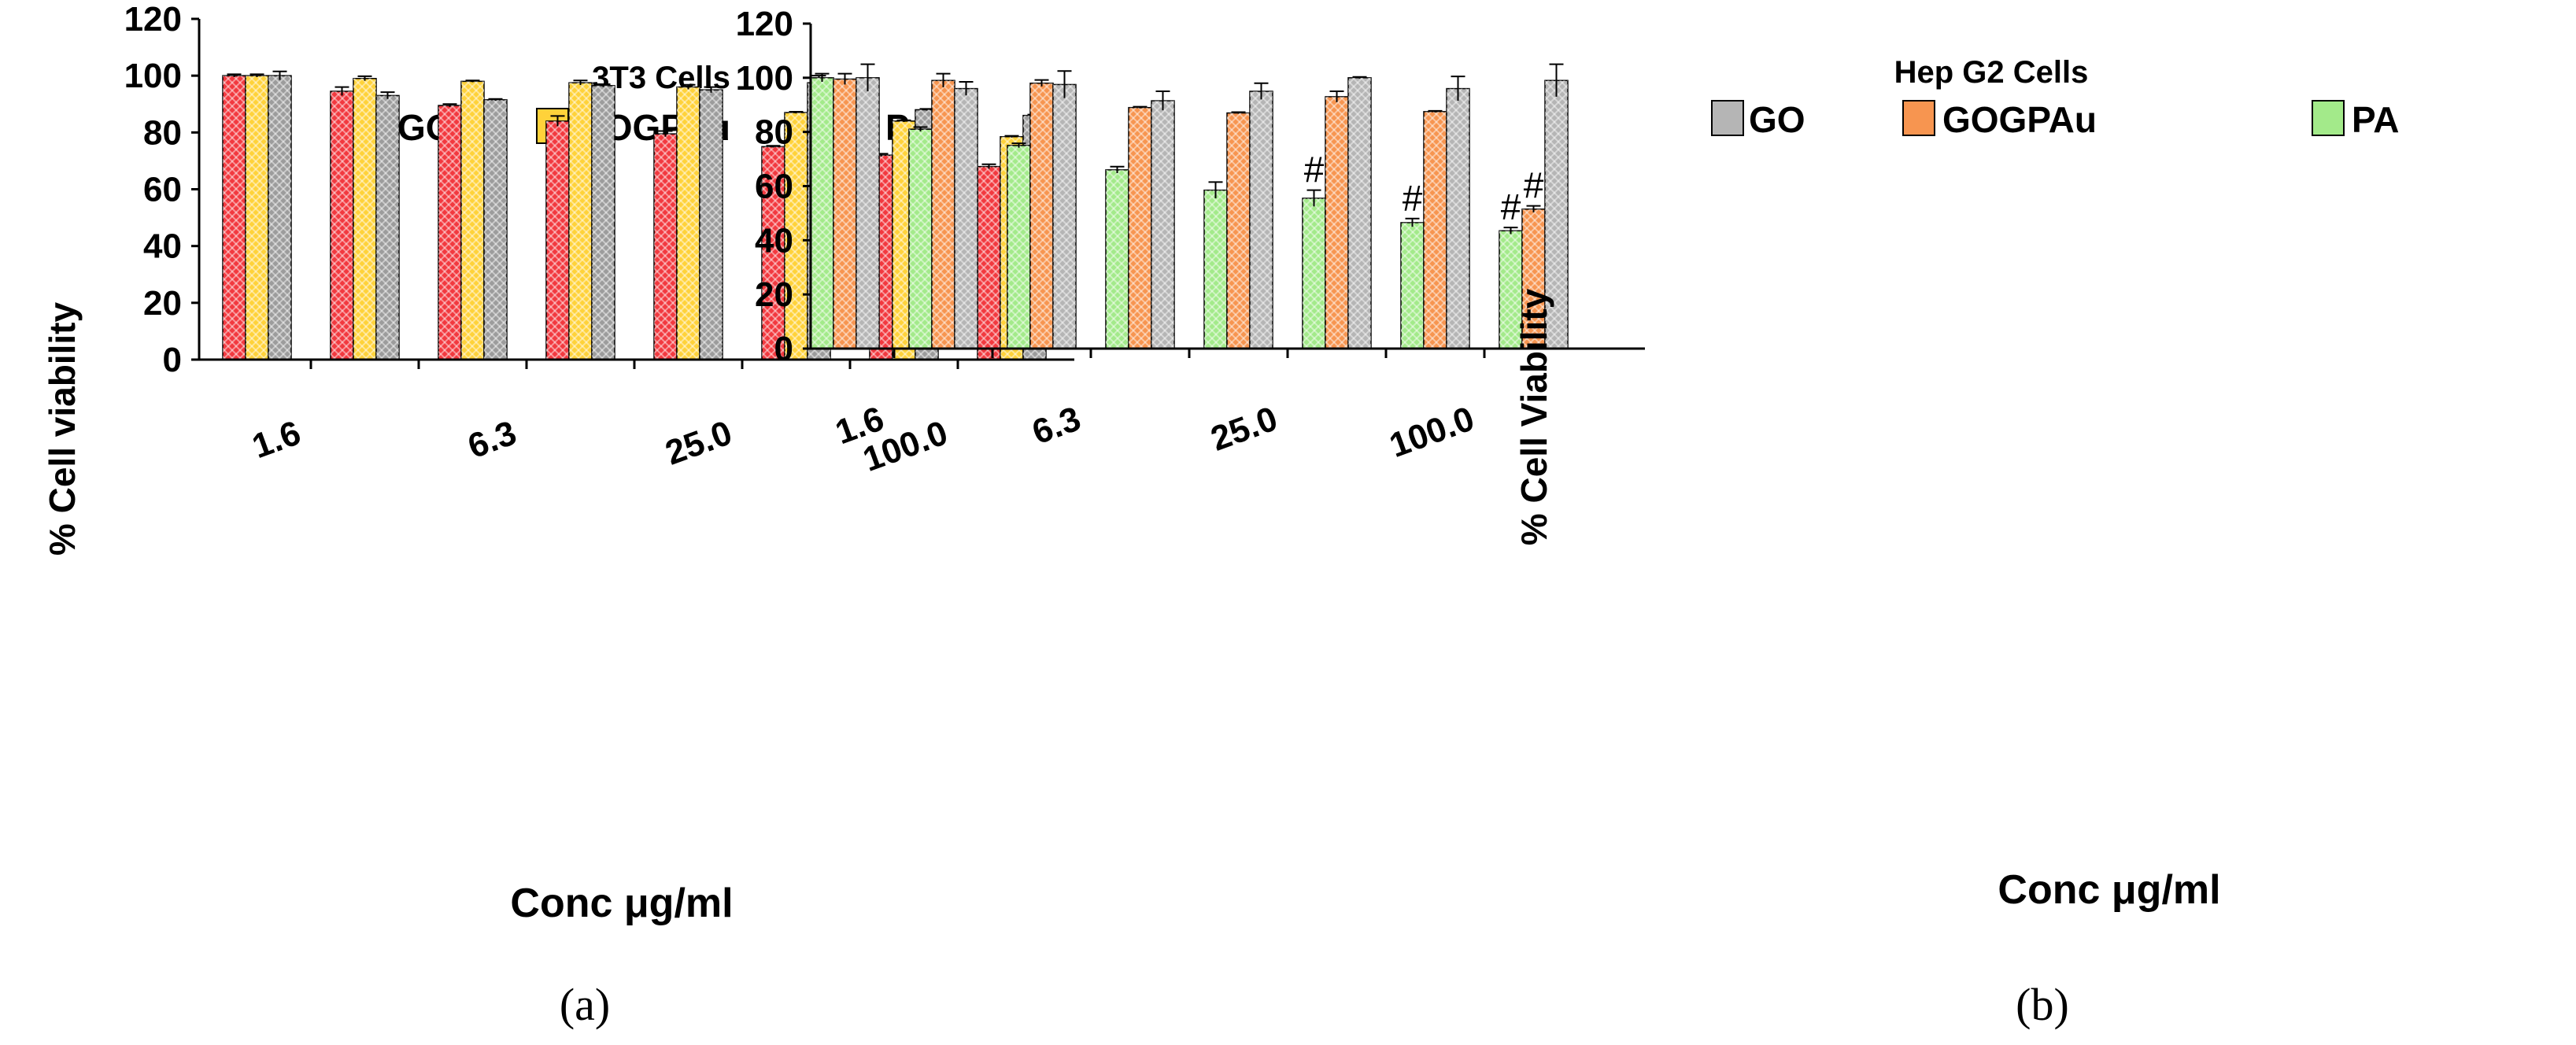 The image size is (2576, 1045). Describe the element at coordinates (276, 439) in the screenshot. I see `chart-a-xtick-label-0: 1.6` at that location.